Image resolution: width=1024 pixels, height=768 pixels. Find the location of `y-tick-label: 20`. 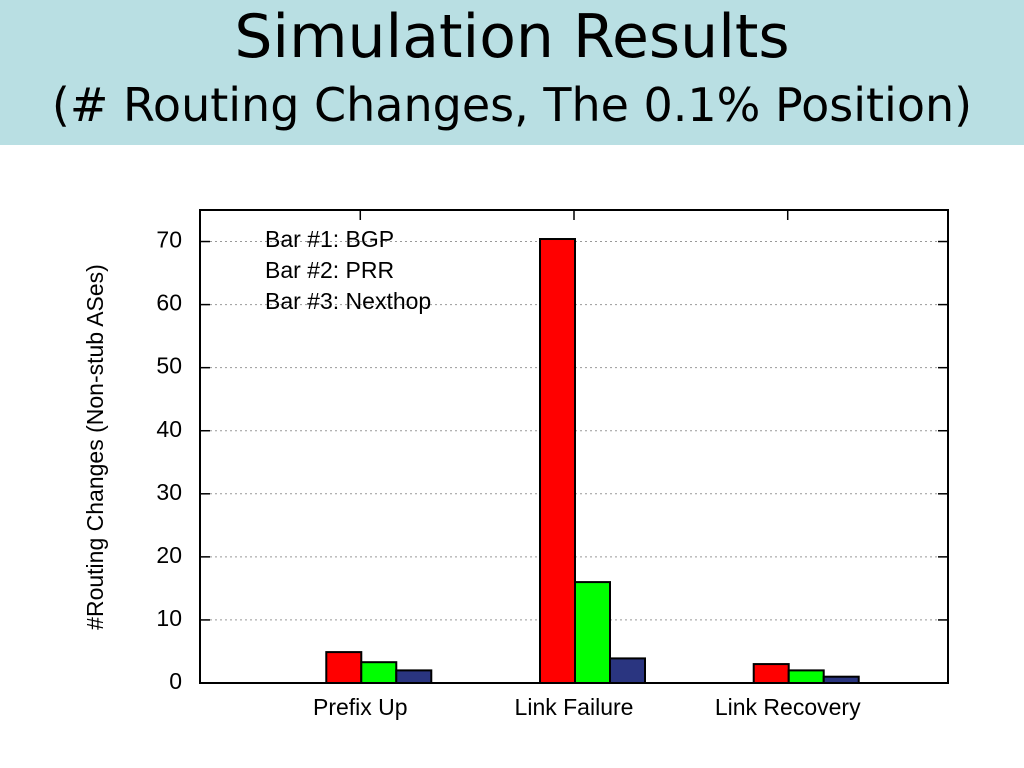

y-tick-label: 20 is located at coordinates (169, 555).